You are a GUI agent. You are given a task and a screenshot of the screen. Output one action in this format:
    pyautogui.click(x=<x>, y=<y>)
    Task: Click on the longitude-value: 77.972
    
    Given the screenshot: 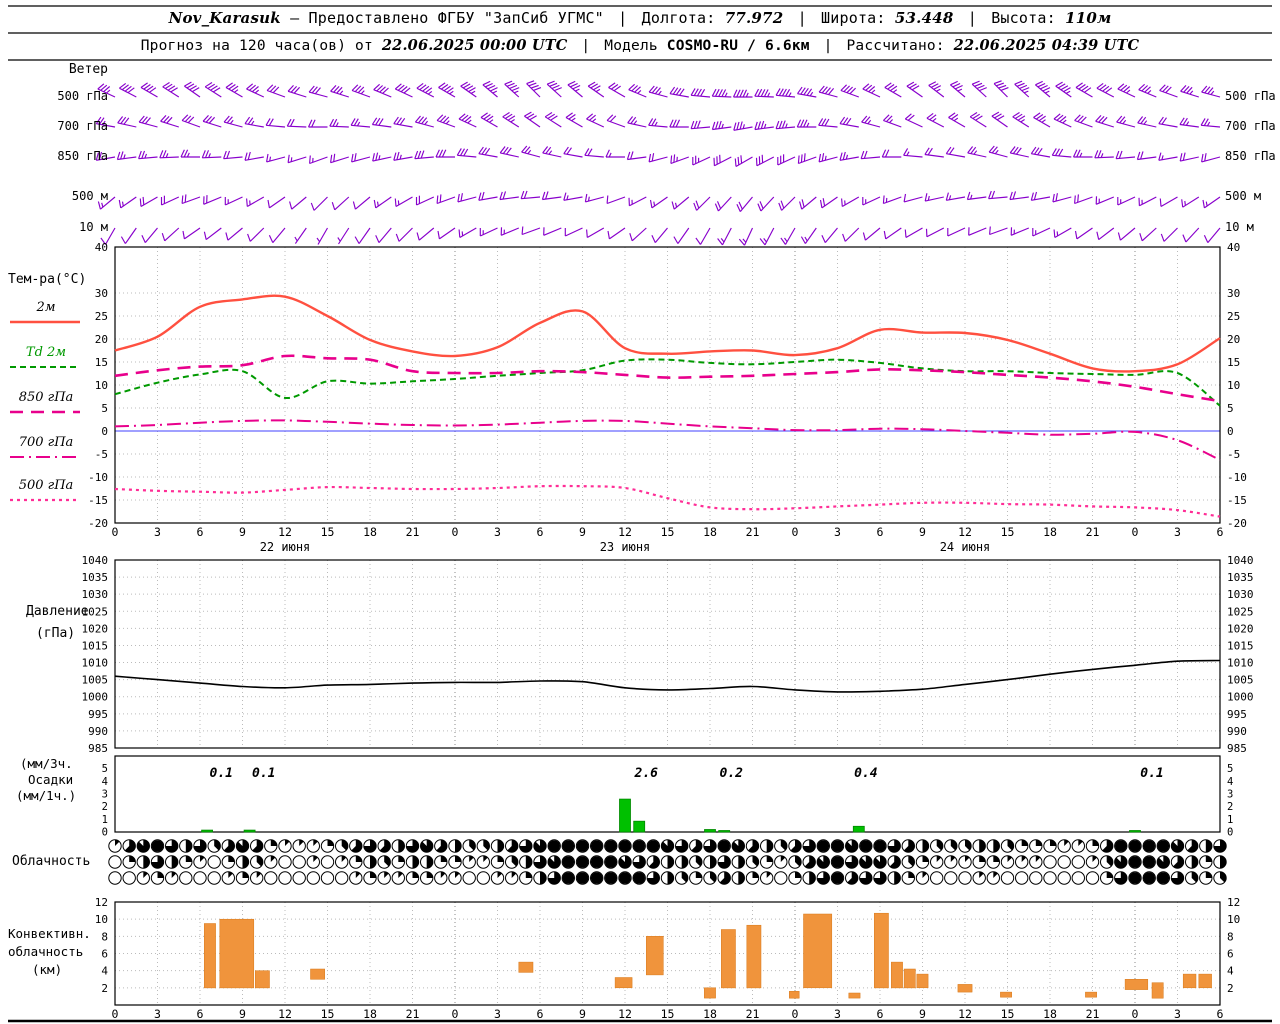 What is the action you would take?
    pyautogui.click(x=754, y=18)
    